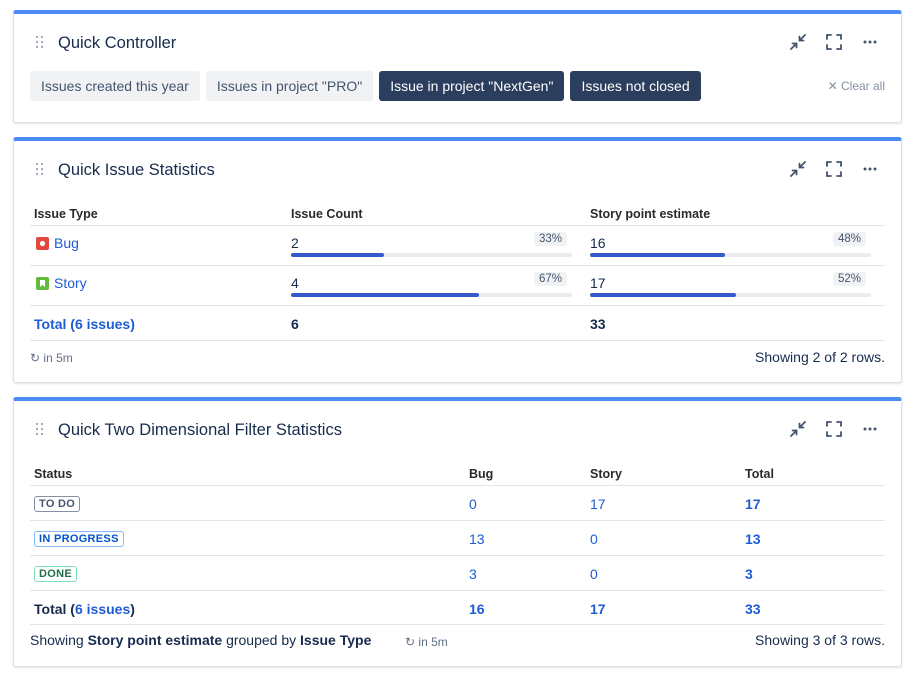 The image size is (910, 674). I want to click on issue-type-story-link: Story, so click(70, 283).